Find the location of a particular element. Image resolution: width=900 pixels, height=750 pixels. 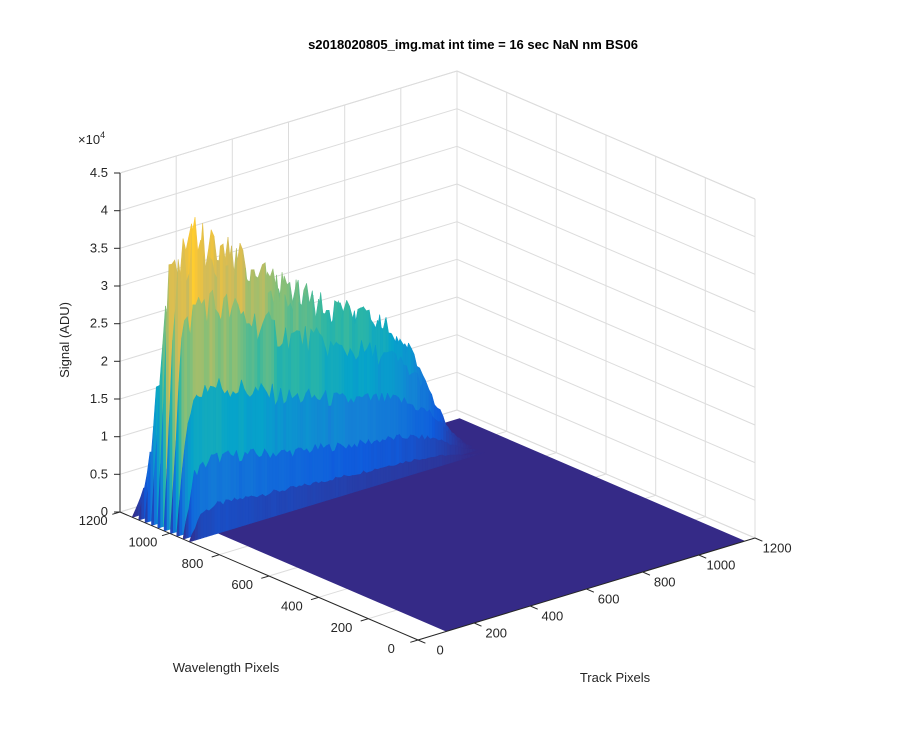

x-tick-label: 200 is located at coordinates (496, 633).